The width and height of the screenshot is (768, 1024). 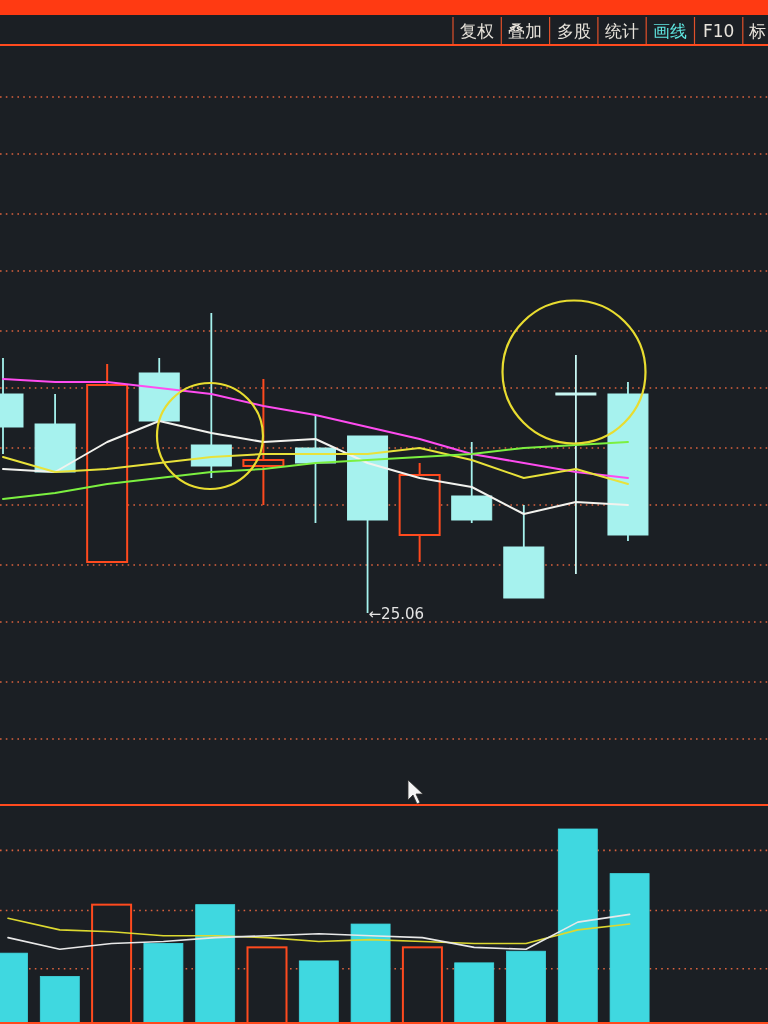 I want to click on text: 画线, so click(x=670, y=31).